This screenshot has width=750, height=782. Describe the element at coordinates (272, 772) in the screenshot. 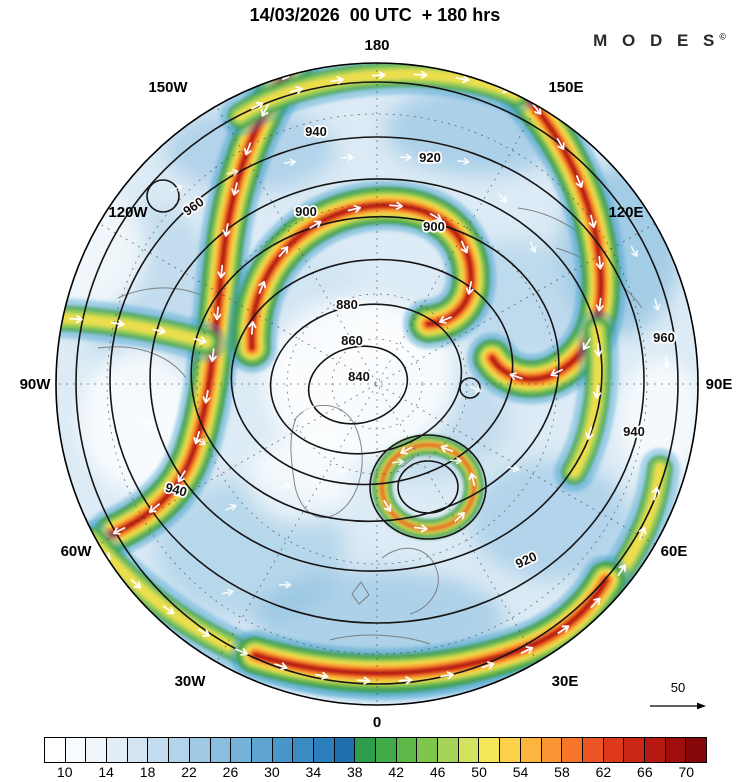

I see `colorbar-tick-label: 30` at that location.